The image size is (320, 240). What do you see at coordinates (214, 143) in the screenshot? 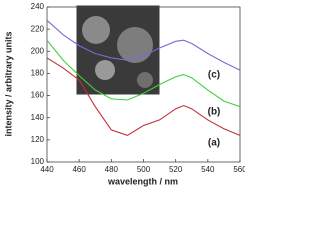
I see `series-label: (a)` at bounding box center [214, 143].